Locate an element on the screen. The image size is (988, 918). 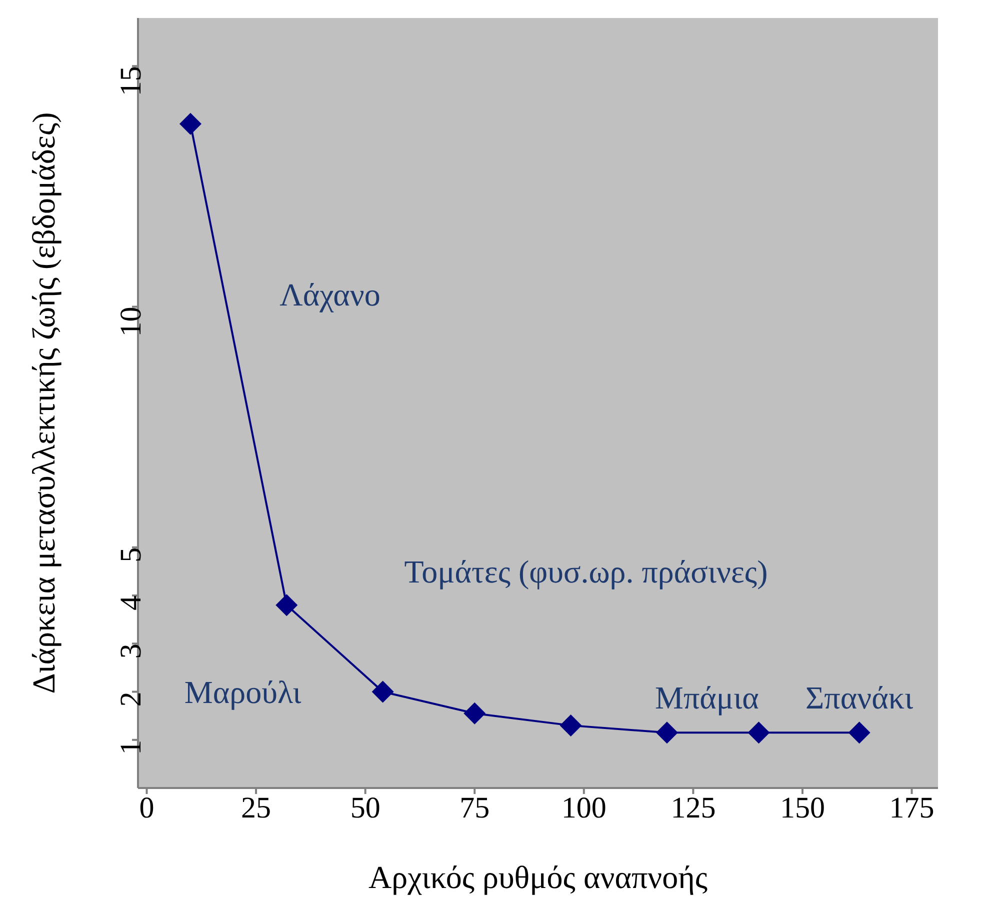
x-tick-label: 125 is located at coordinates (693, 807).